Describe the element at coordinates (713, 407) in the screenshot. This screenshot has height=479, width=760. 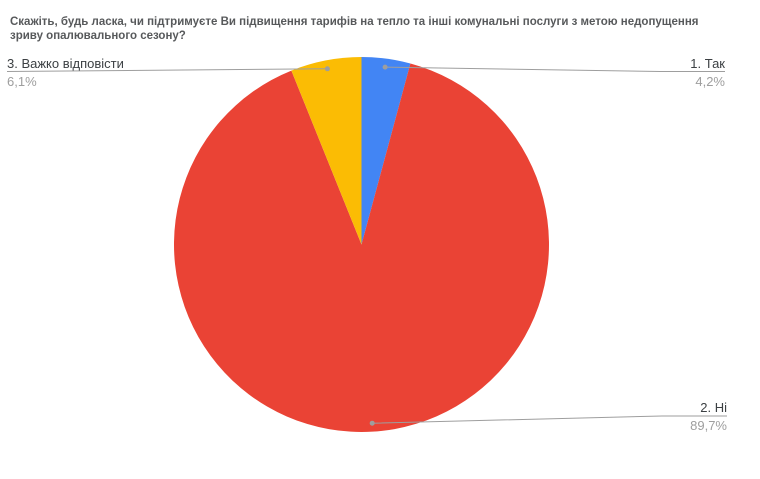
I see `slice-label-ni: 2. Ні` at that location.